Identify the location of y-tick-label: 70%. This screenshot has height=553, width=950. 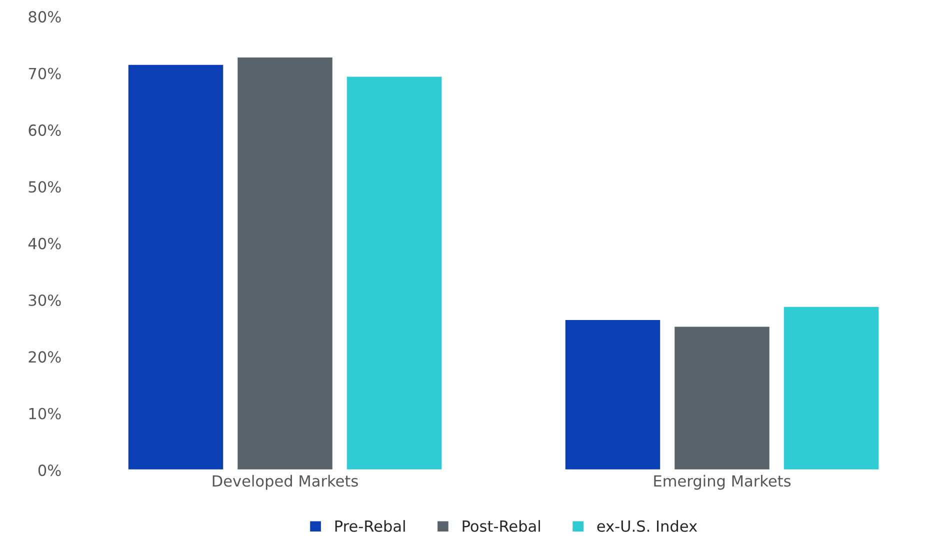
(44, 74).